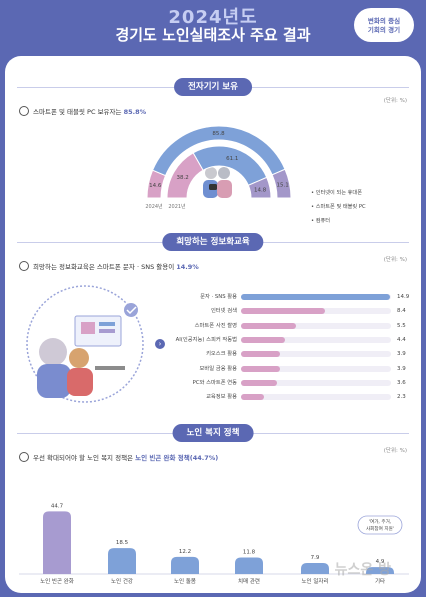 This screenshot has height=597, width=426. What do you see at coordinates (362, 570) in the screenshot?
I see `watermark: 뉴스온 방` at bounding box center [362, 570].